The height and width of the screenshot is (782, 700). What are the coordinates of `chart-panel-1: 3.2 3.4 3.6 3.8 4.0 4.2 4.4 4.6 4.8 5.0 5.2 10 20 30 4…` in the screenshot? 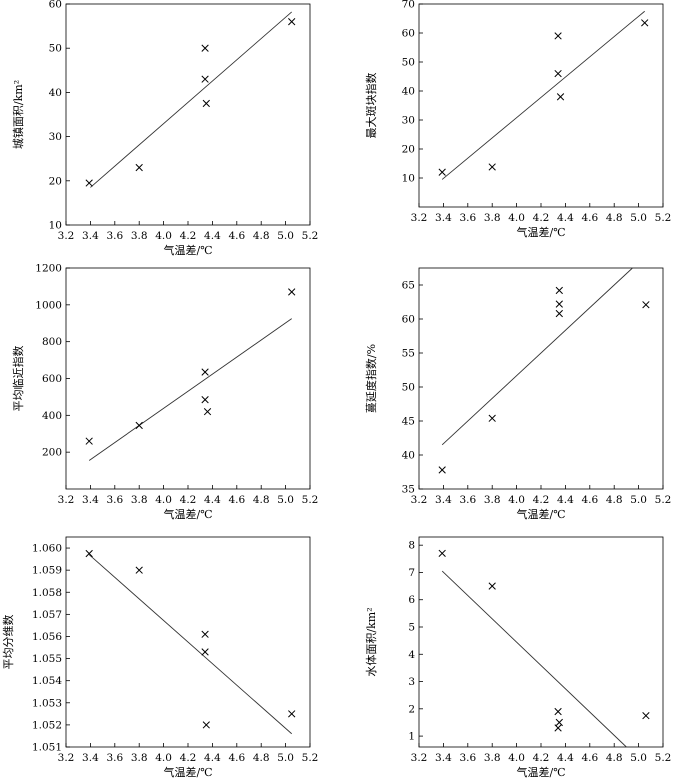 It's located at (164, 128).